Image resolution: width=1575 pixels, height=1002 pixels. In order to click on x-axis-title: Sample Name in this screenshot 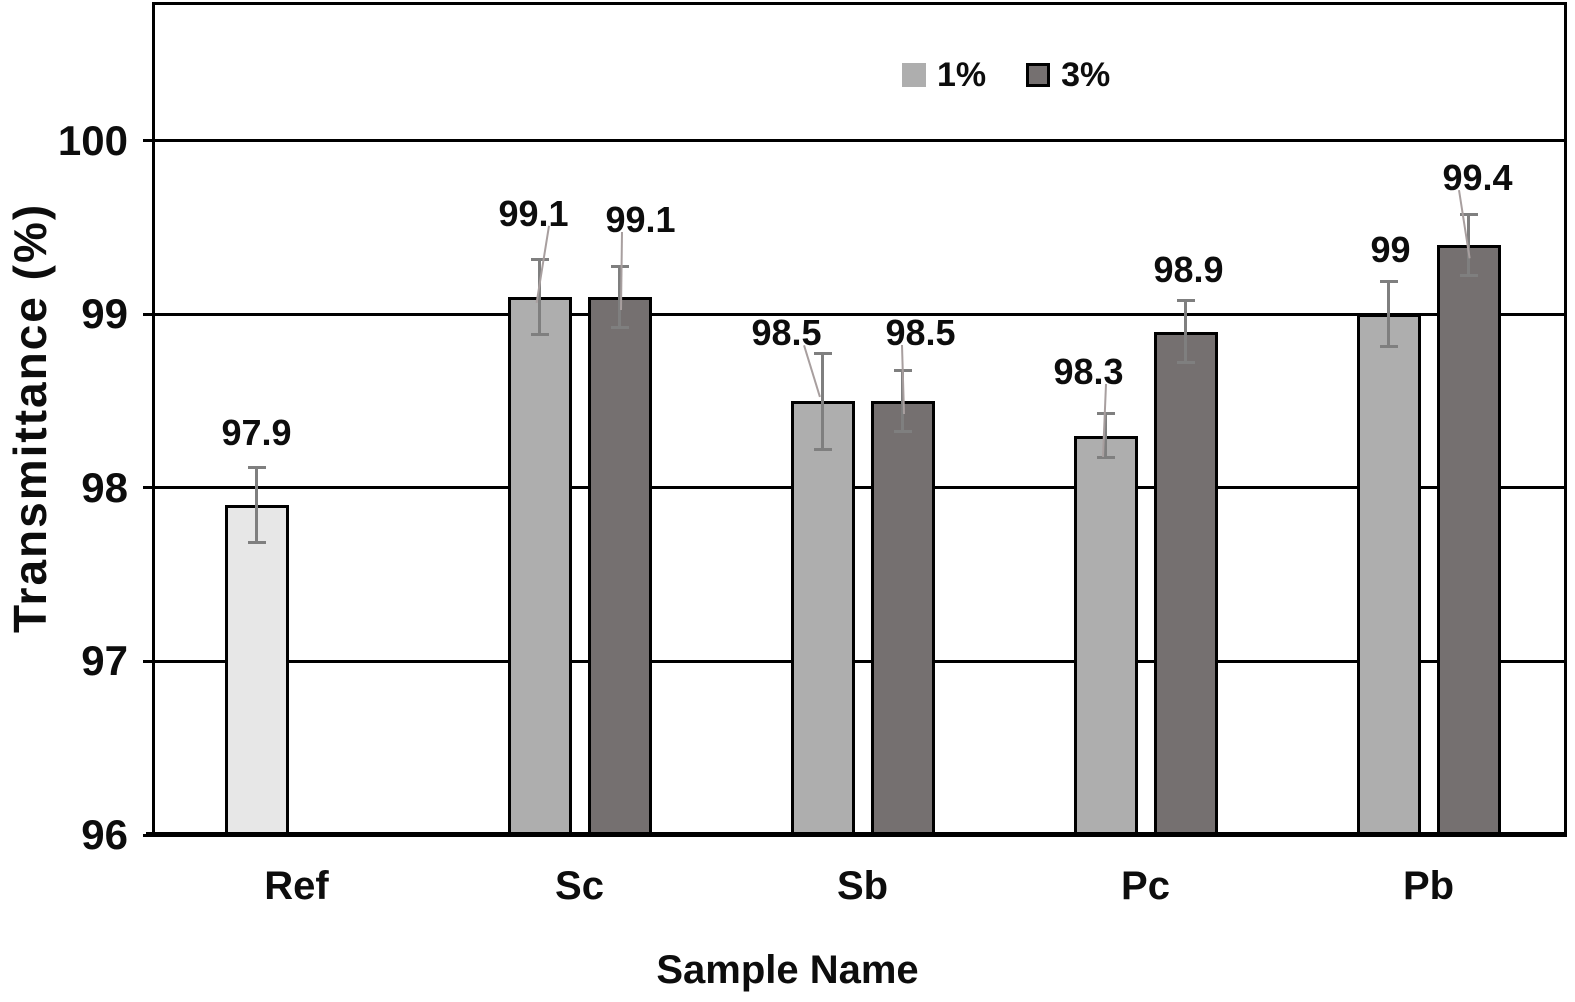, I will do `click(787, 970)`.